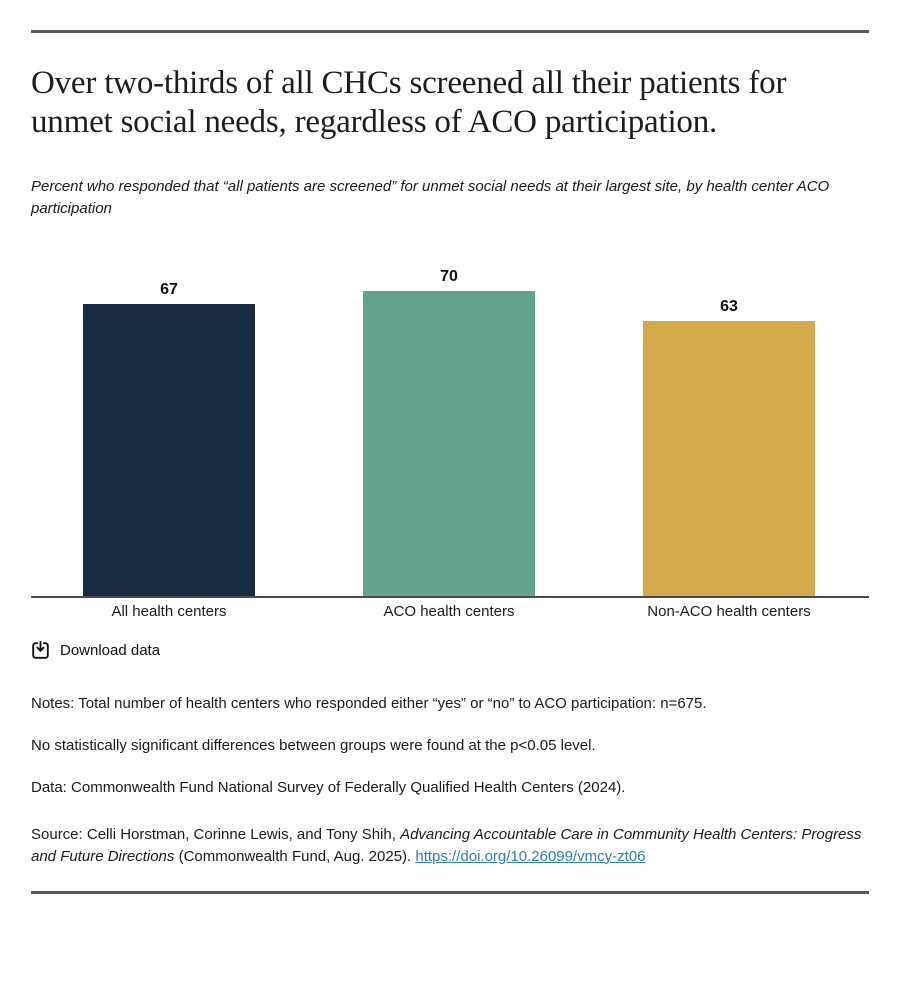  What do you see at coordinates (729, 306) in the screenshot?
I see `bar-value-label: 63` at bounding box center [729, 306].